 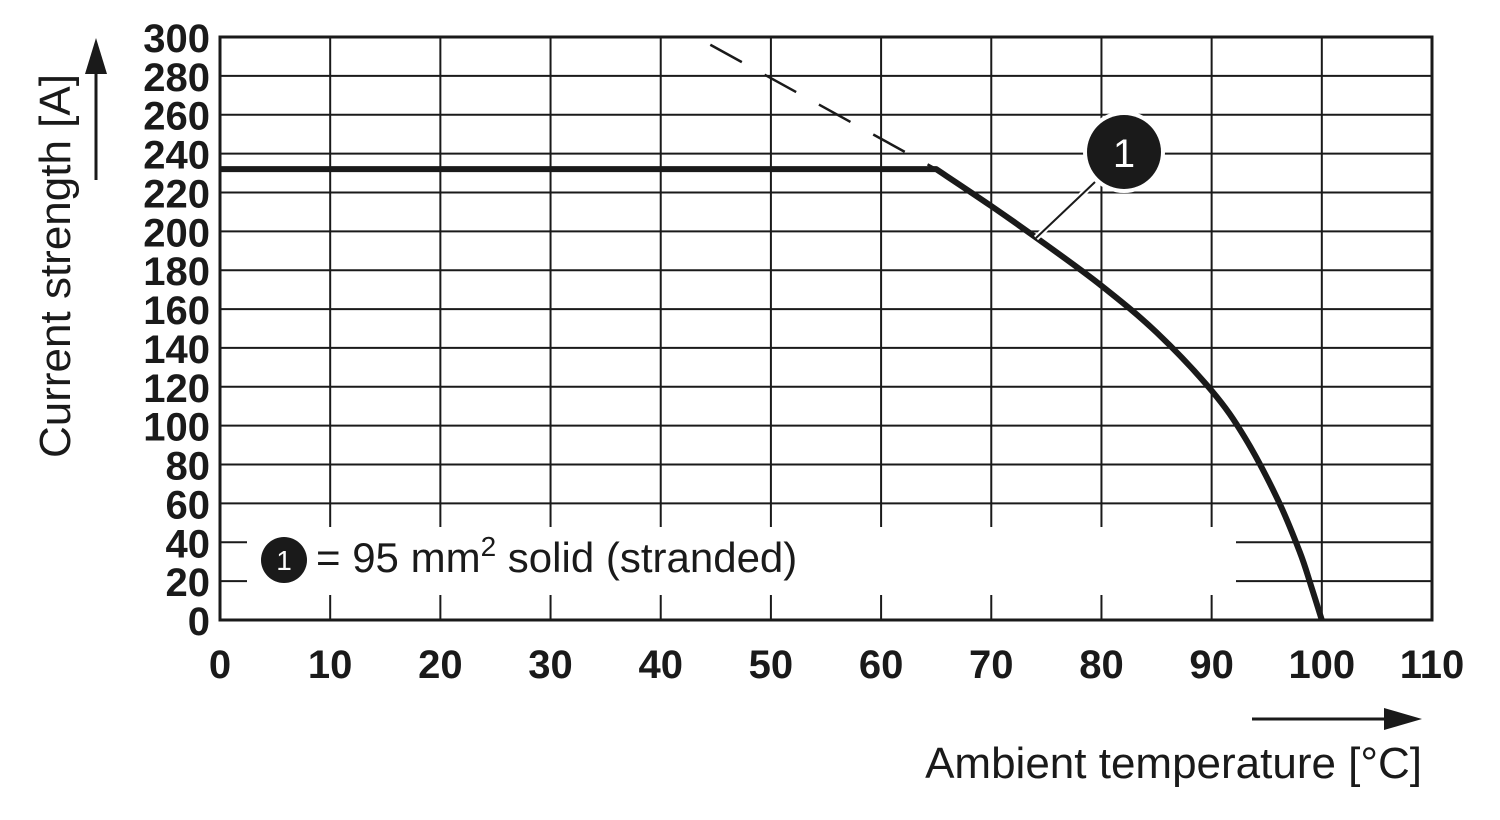 I want to click on y-tick-label: 240, so click(x=176, y=156).